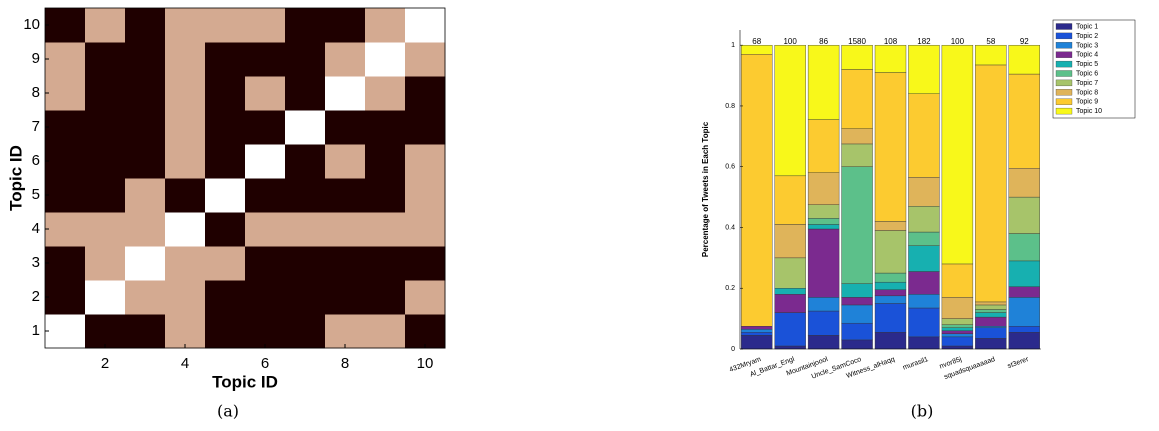 This screenshot has width=1159, height=431. Describe the element at coordinates (36, 262) in the screenshot. I see `y-tick-label: 3` at that location.